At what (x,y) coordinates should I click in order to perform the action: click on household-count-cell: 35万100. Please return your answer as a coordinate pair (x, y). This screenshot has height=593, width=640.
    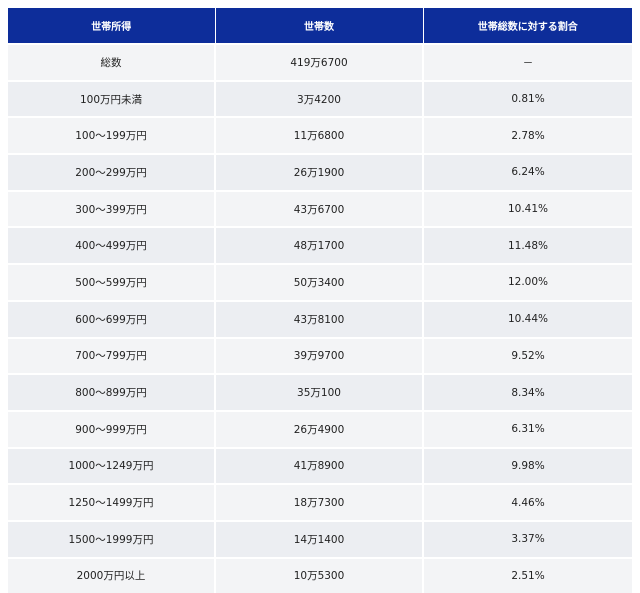
    Looking at the image, I should click on (319, 392).